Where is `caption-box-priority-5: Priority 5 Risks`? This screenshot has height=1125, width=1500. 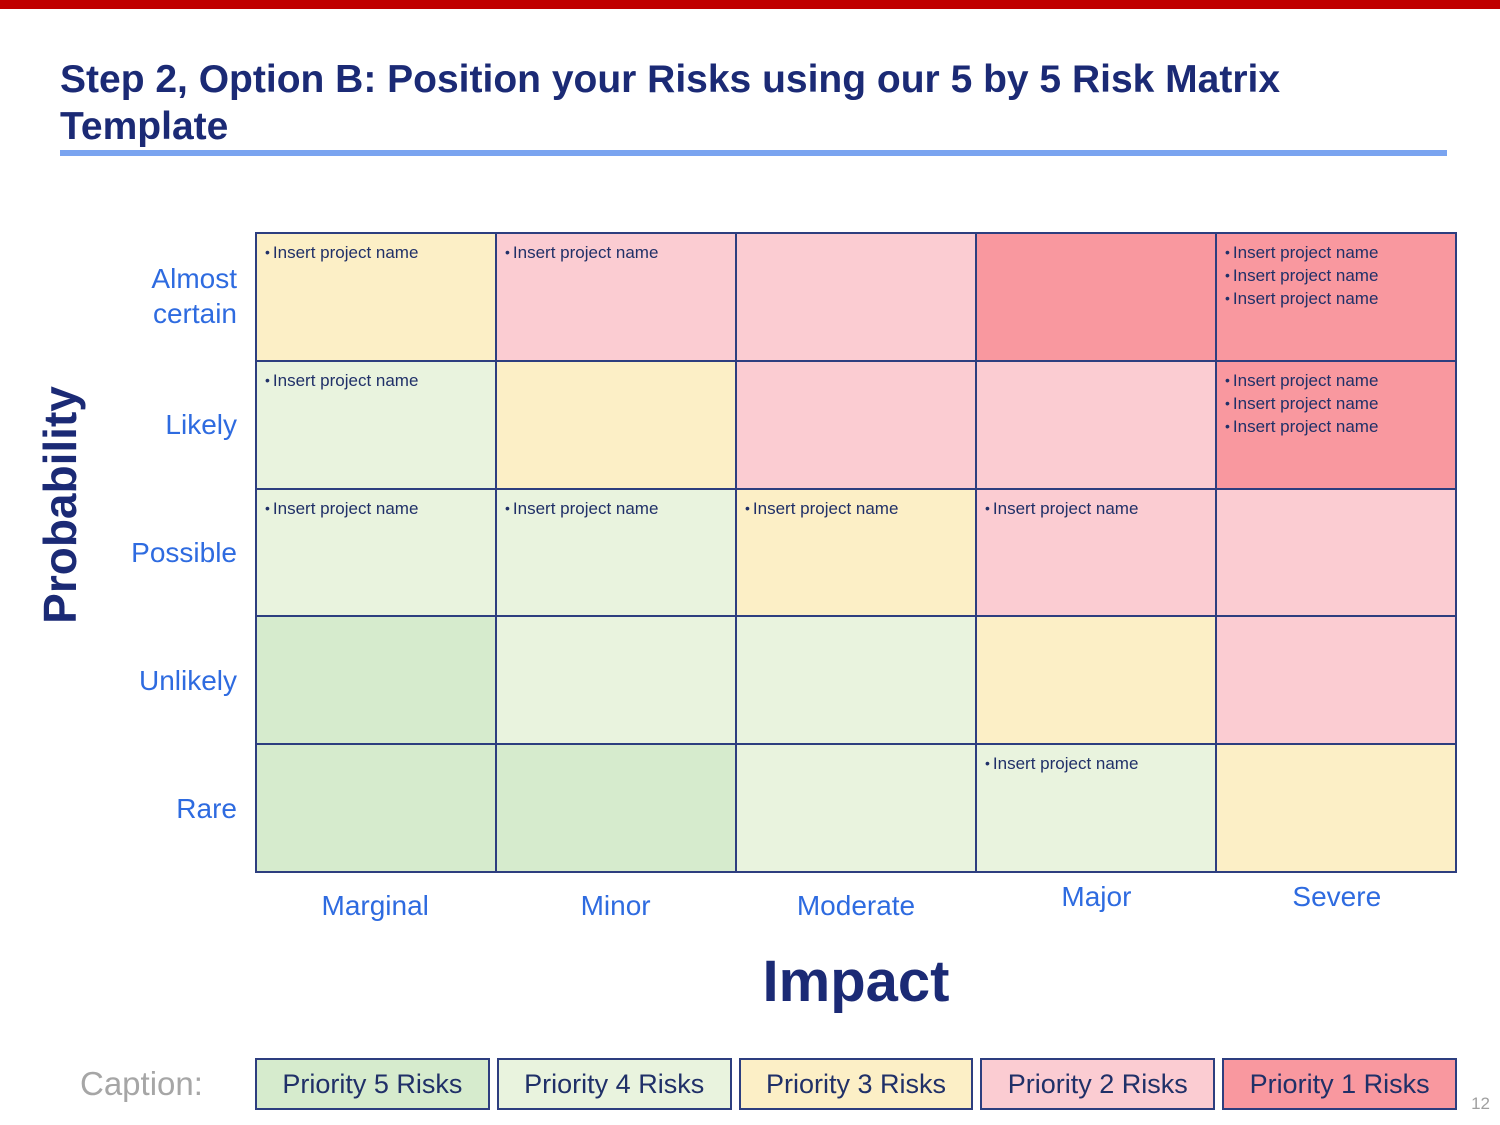 caption-box-priority-5: Priority 5 Risks is located at coordinates (372, 1084).